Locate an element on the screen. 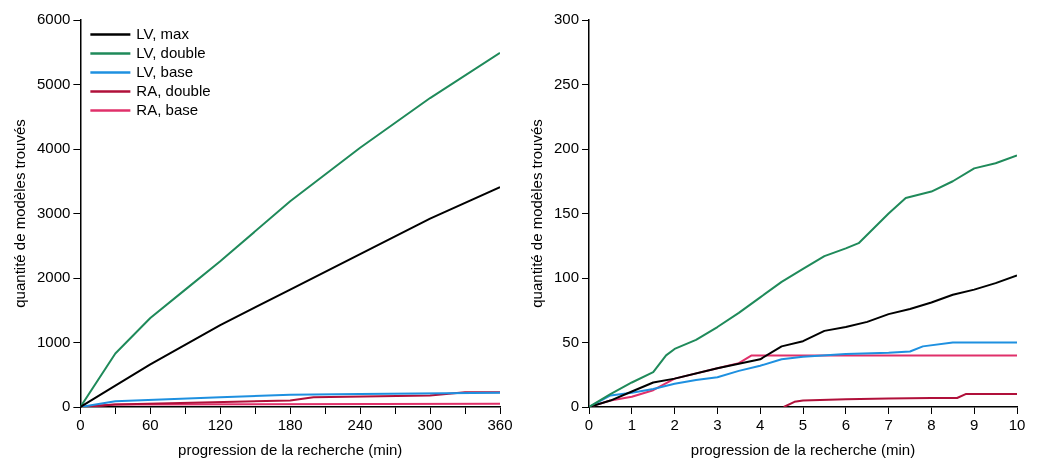  x-tick-label: 180 is located at coordinates (290, 425).